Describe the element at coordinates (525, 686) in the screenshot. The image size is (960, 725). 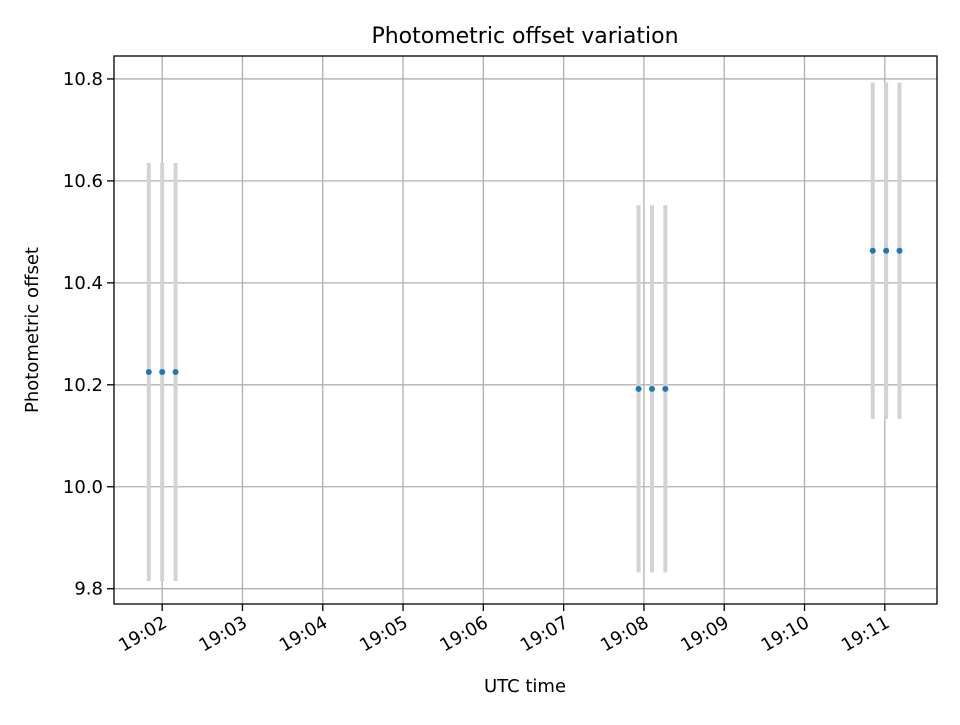
I see `x-axis-label: UTC time` at that location.